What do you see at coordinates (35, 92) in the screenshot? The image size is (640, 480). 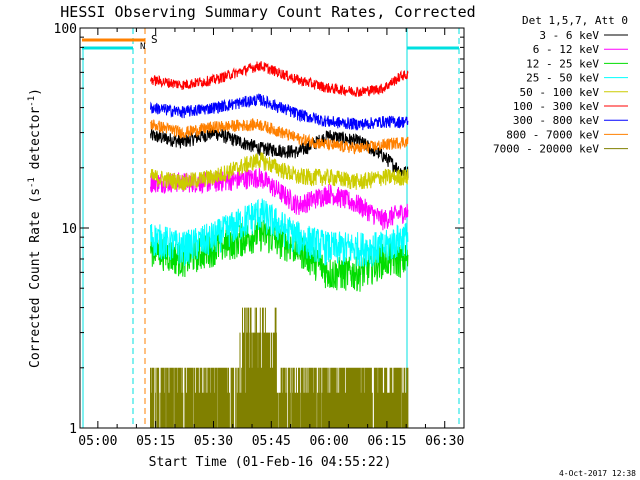 I see `y-axis-label-end: )` at bounding box center [35, 92].